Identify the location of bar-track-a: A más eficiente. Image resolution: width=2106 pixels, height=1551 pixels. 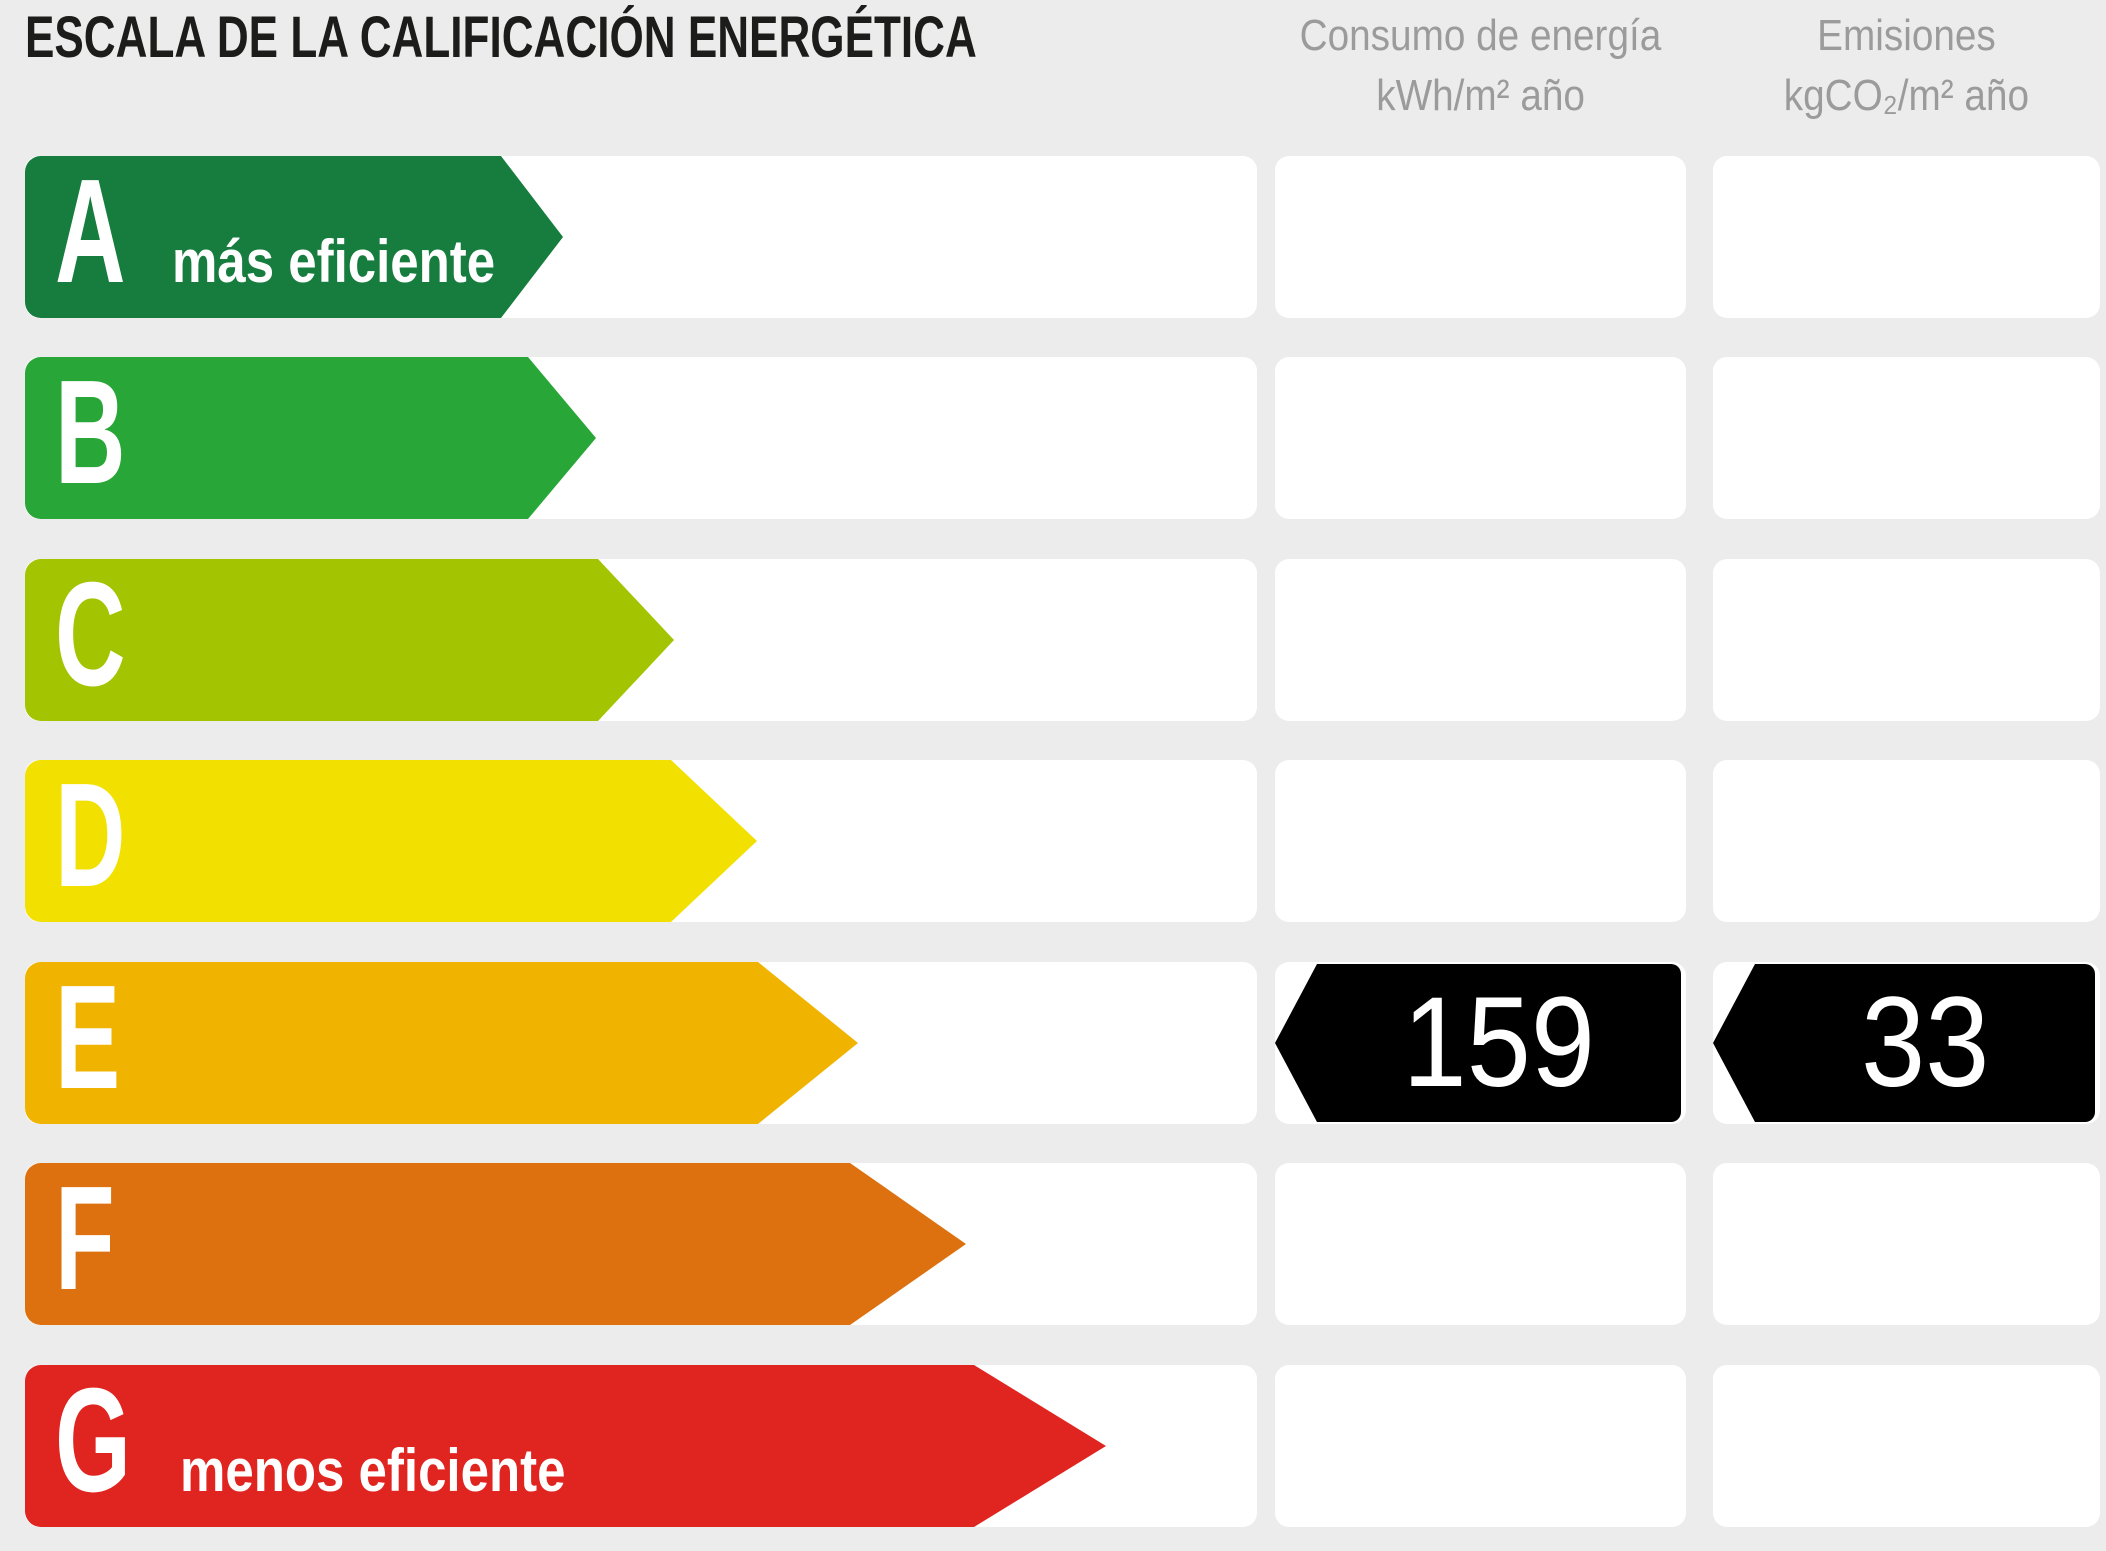
(641, 237).